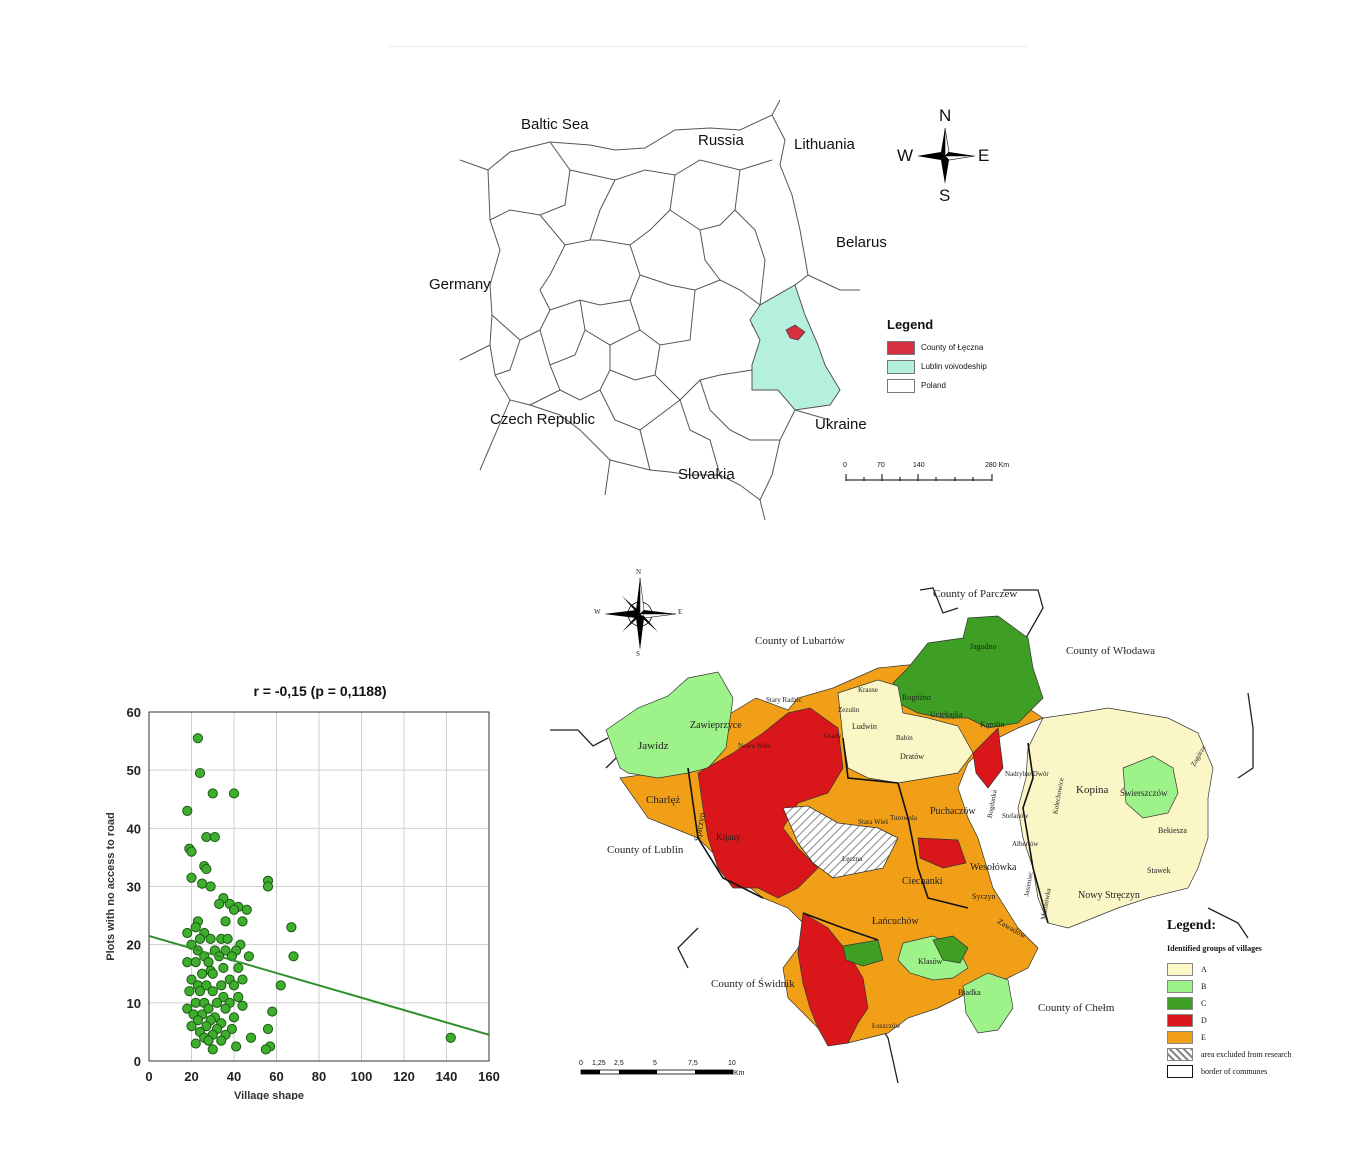  What do you see at coordinates (134, 828) in the screenshot?
I see `y-tick-label: 40` at bounding box center [134, 828].